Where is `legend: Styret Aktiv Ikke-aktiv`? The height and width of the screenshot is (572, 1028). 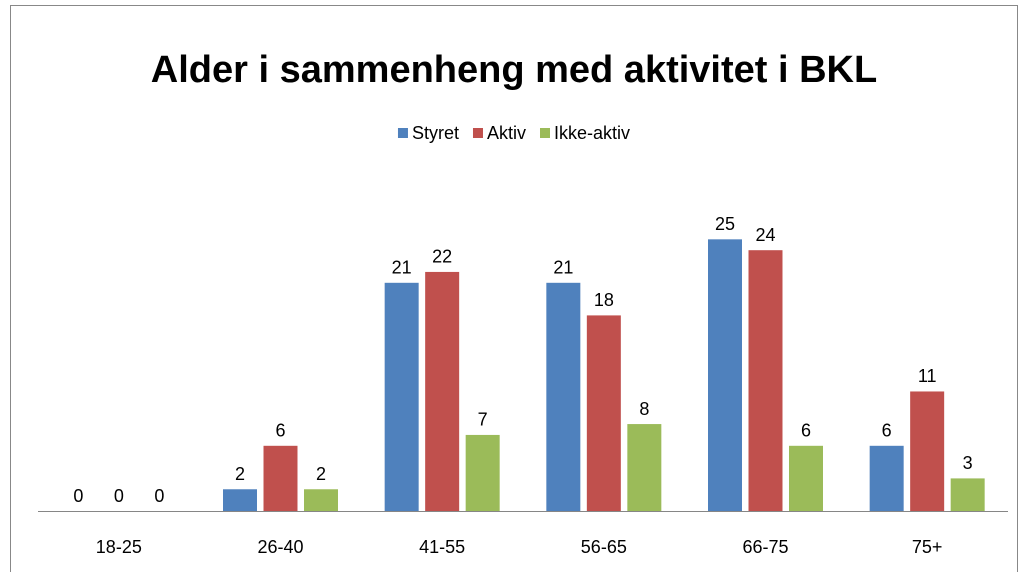 legend: Styret Aktiv Ikke-aktiv is located at coordinates (513, 133).